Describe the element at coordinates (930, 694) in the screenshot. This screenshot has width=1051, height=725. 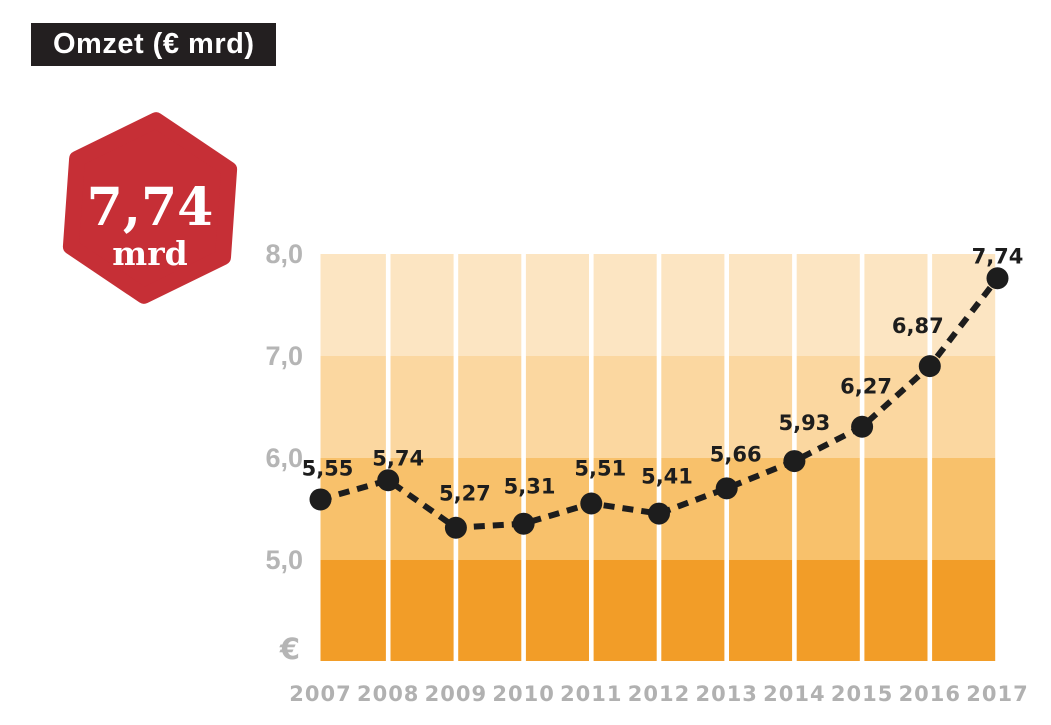
I see `x-tick-label: 2016` at that location.